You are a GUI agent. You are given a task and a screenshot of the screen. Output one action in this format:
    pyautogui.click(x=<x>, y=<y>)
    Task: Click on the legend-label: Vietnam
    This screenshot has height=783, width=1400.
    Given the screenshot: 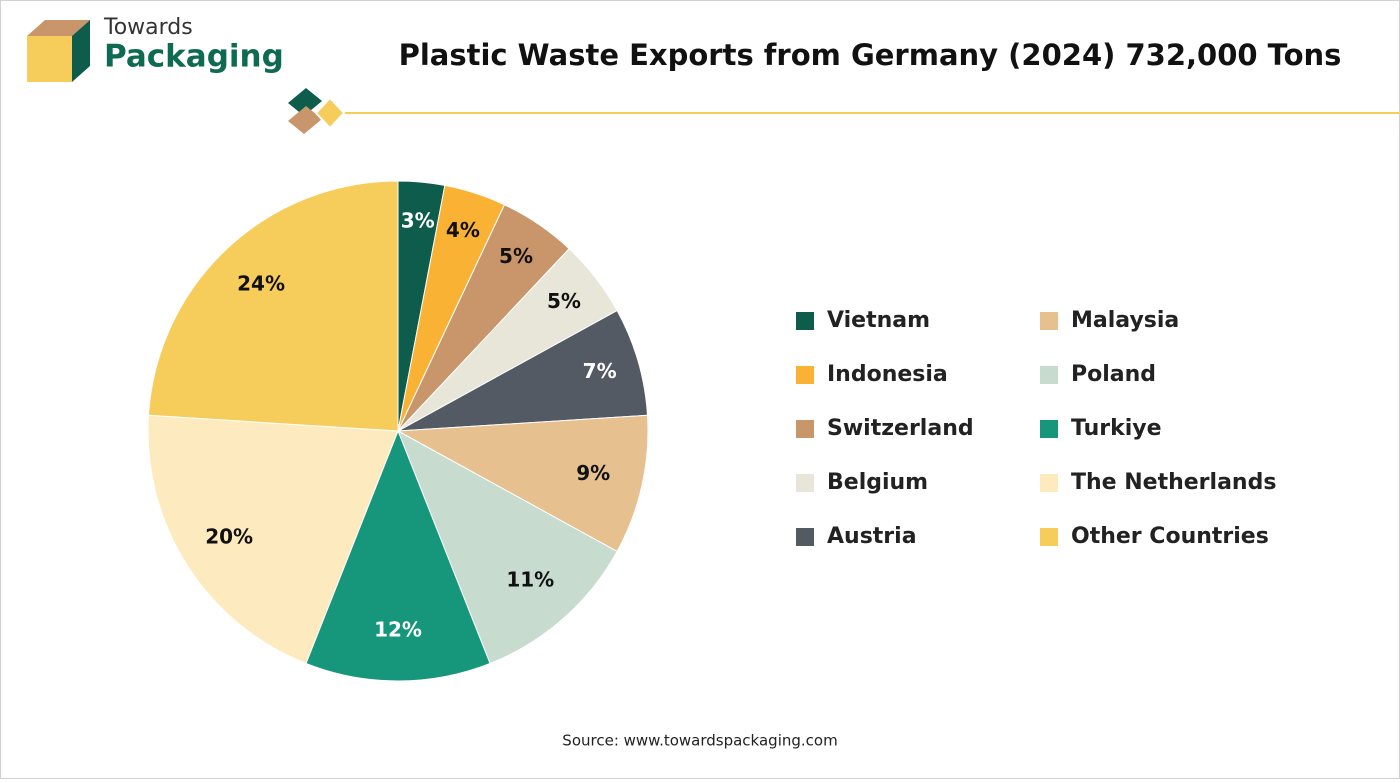 What is the action you would take?
    pyautogui.click(x=878, y=320)
    